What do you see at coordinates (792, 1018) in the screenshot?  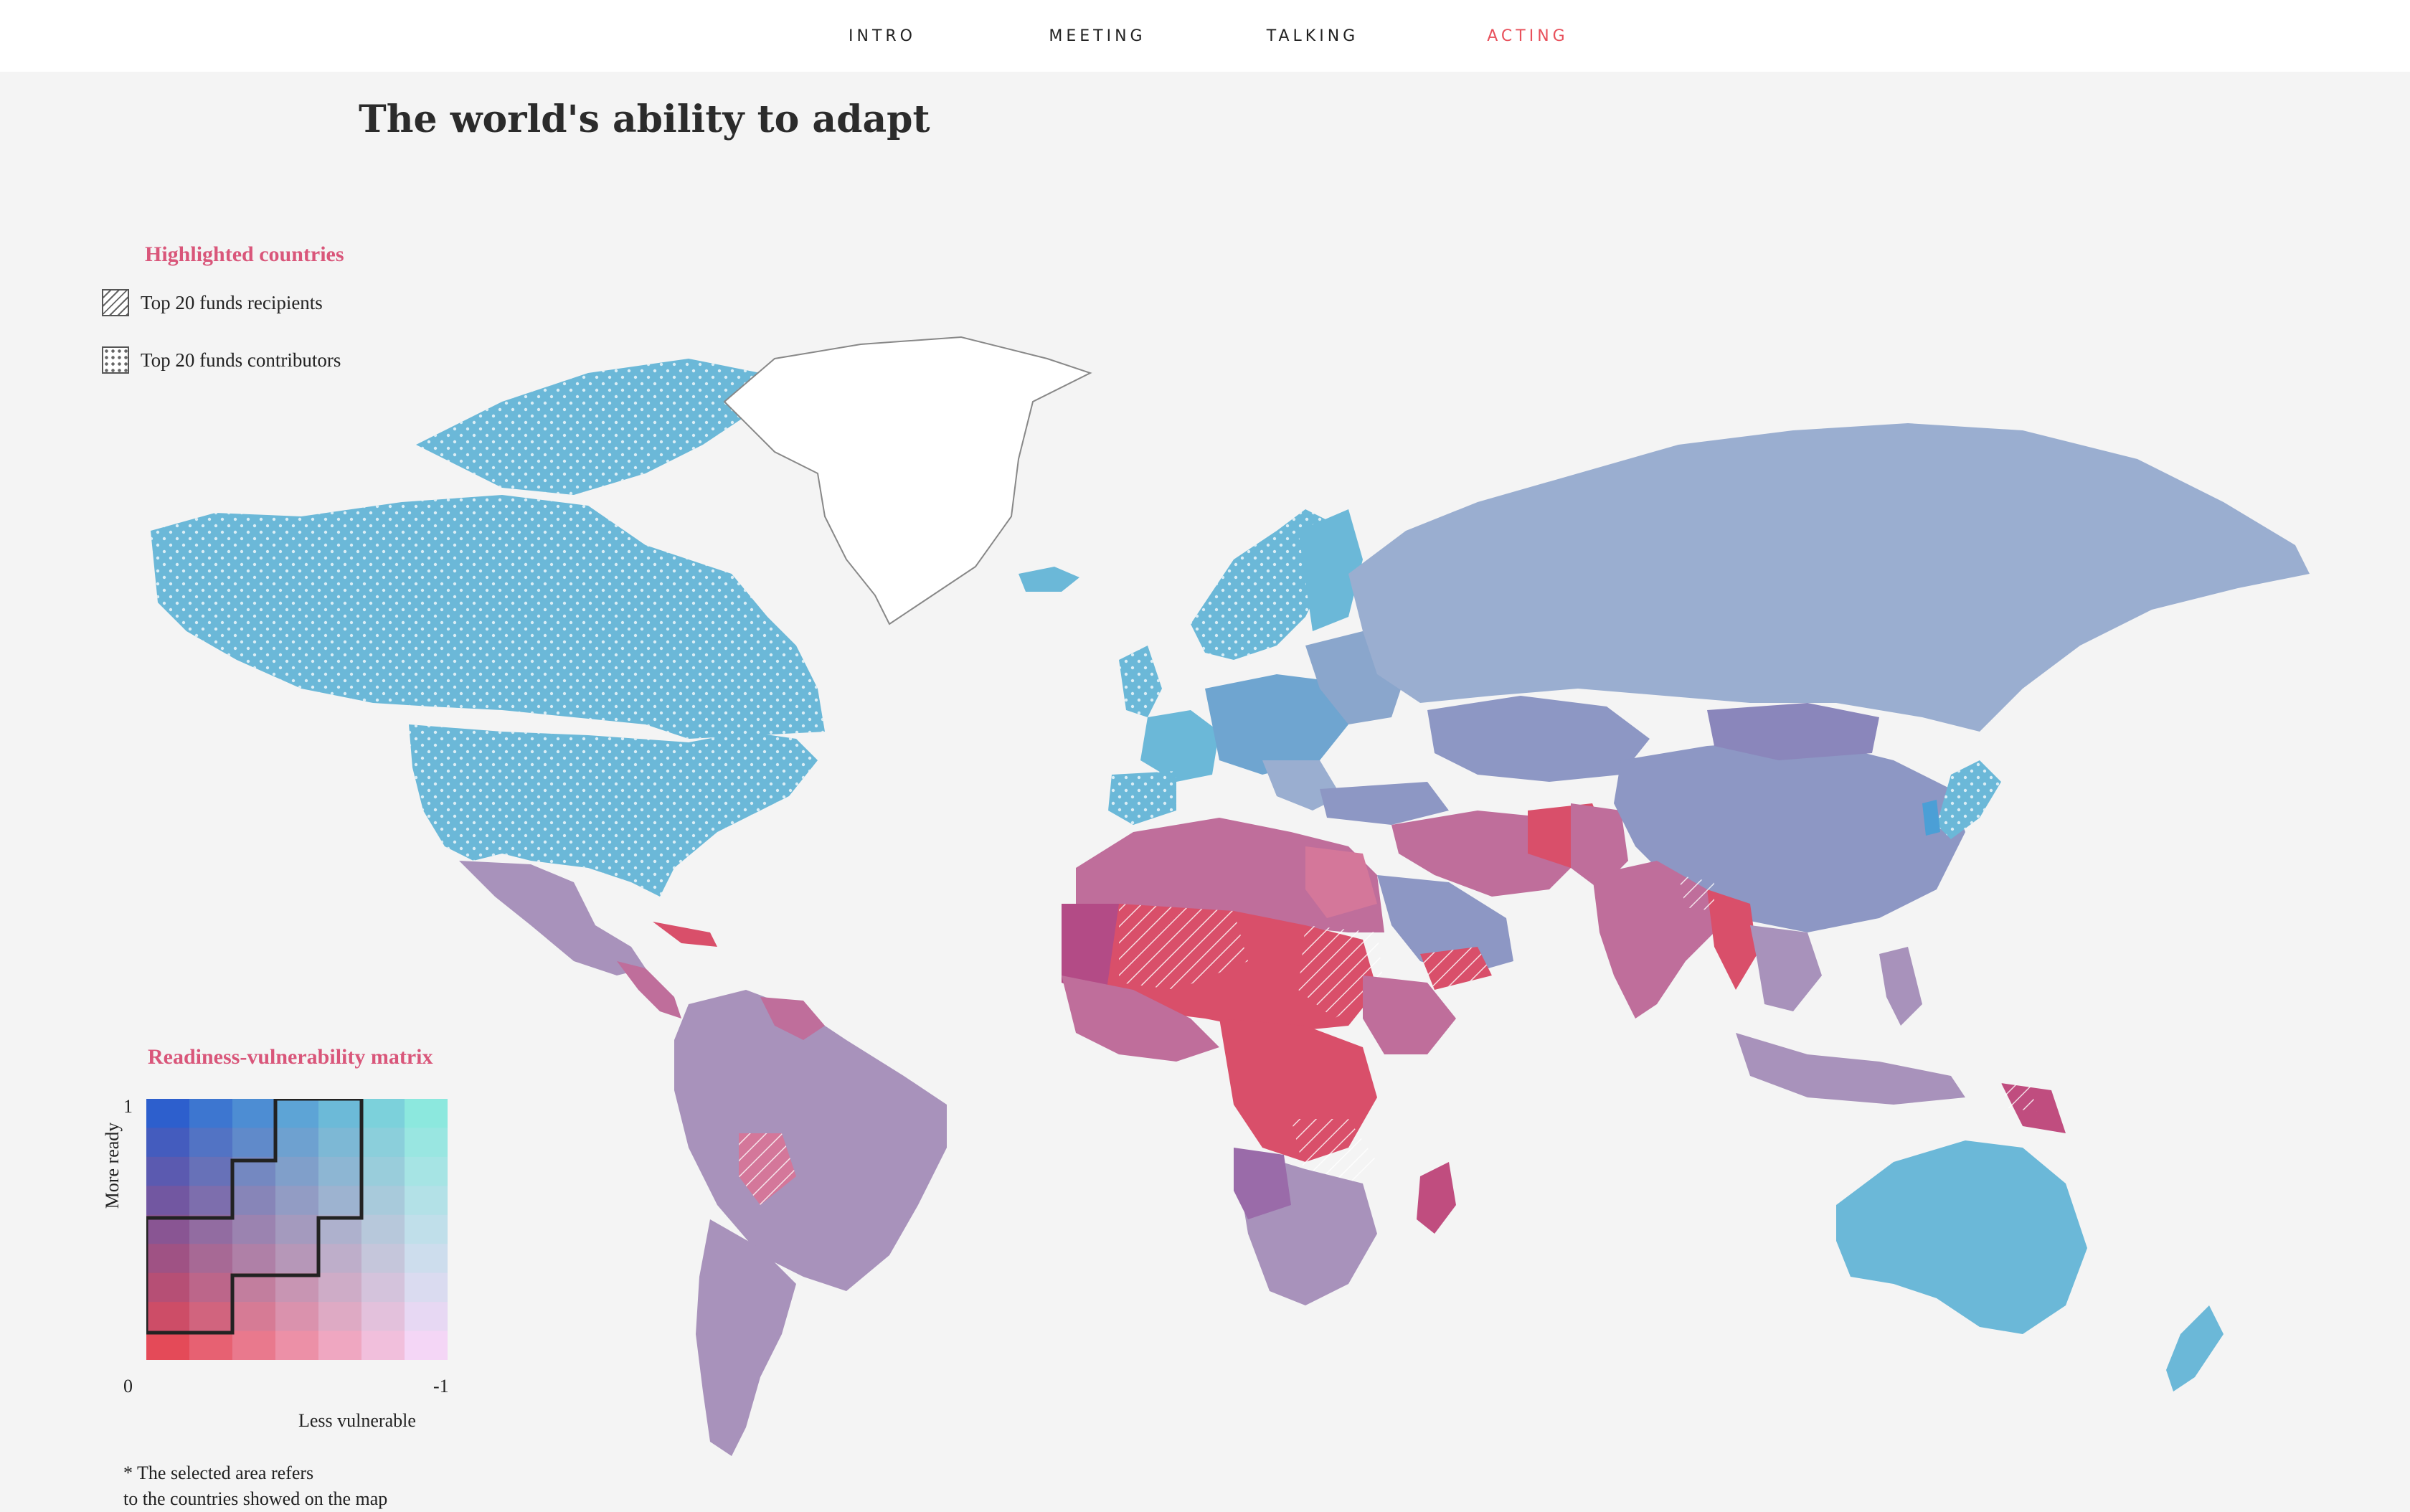 I see `region-venezuela` at bounding box center [792, 1018].